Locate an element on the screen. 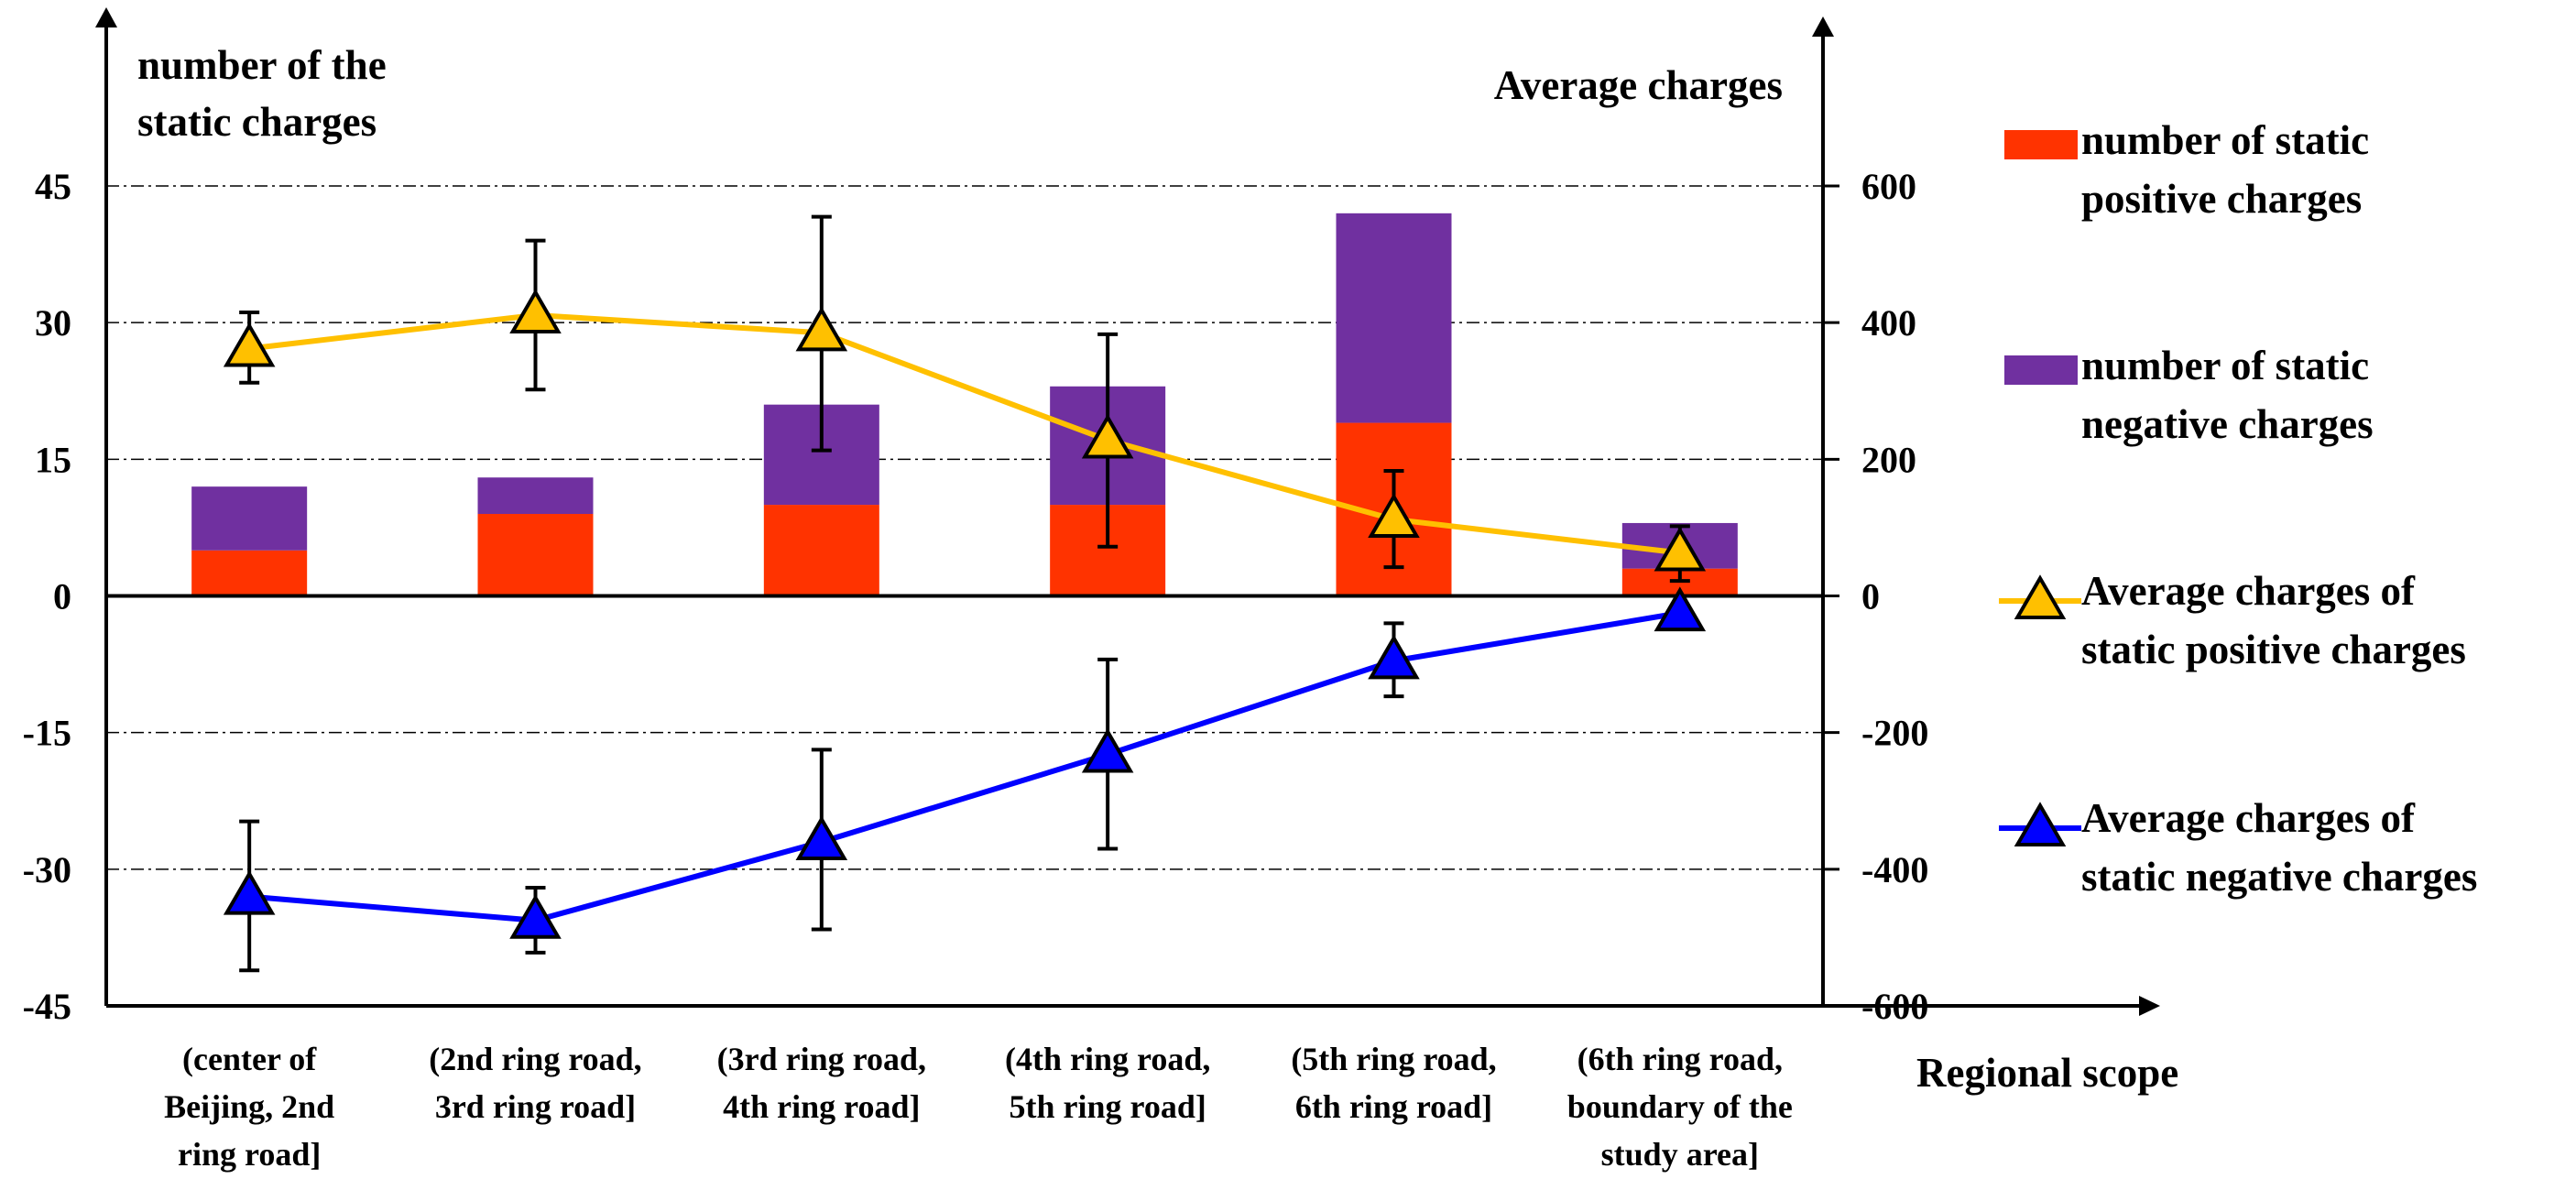 This screenshot has width=2576, height=1190. category-label: (3rd ring road, is located at coordinates (822, 1059).